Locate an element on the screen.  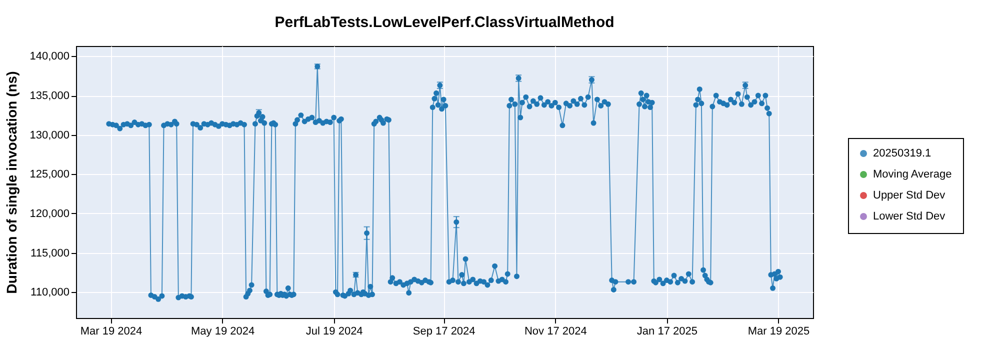
y-axis-title: Duration of single invocation (ns) is located at coordinates (12, 182).